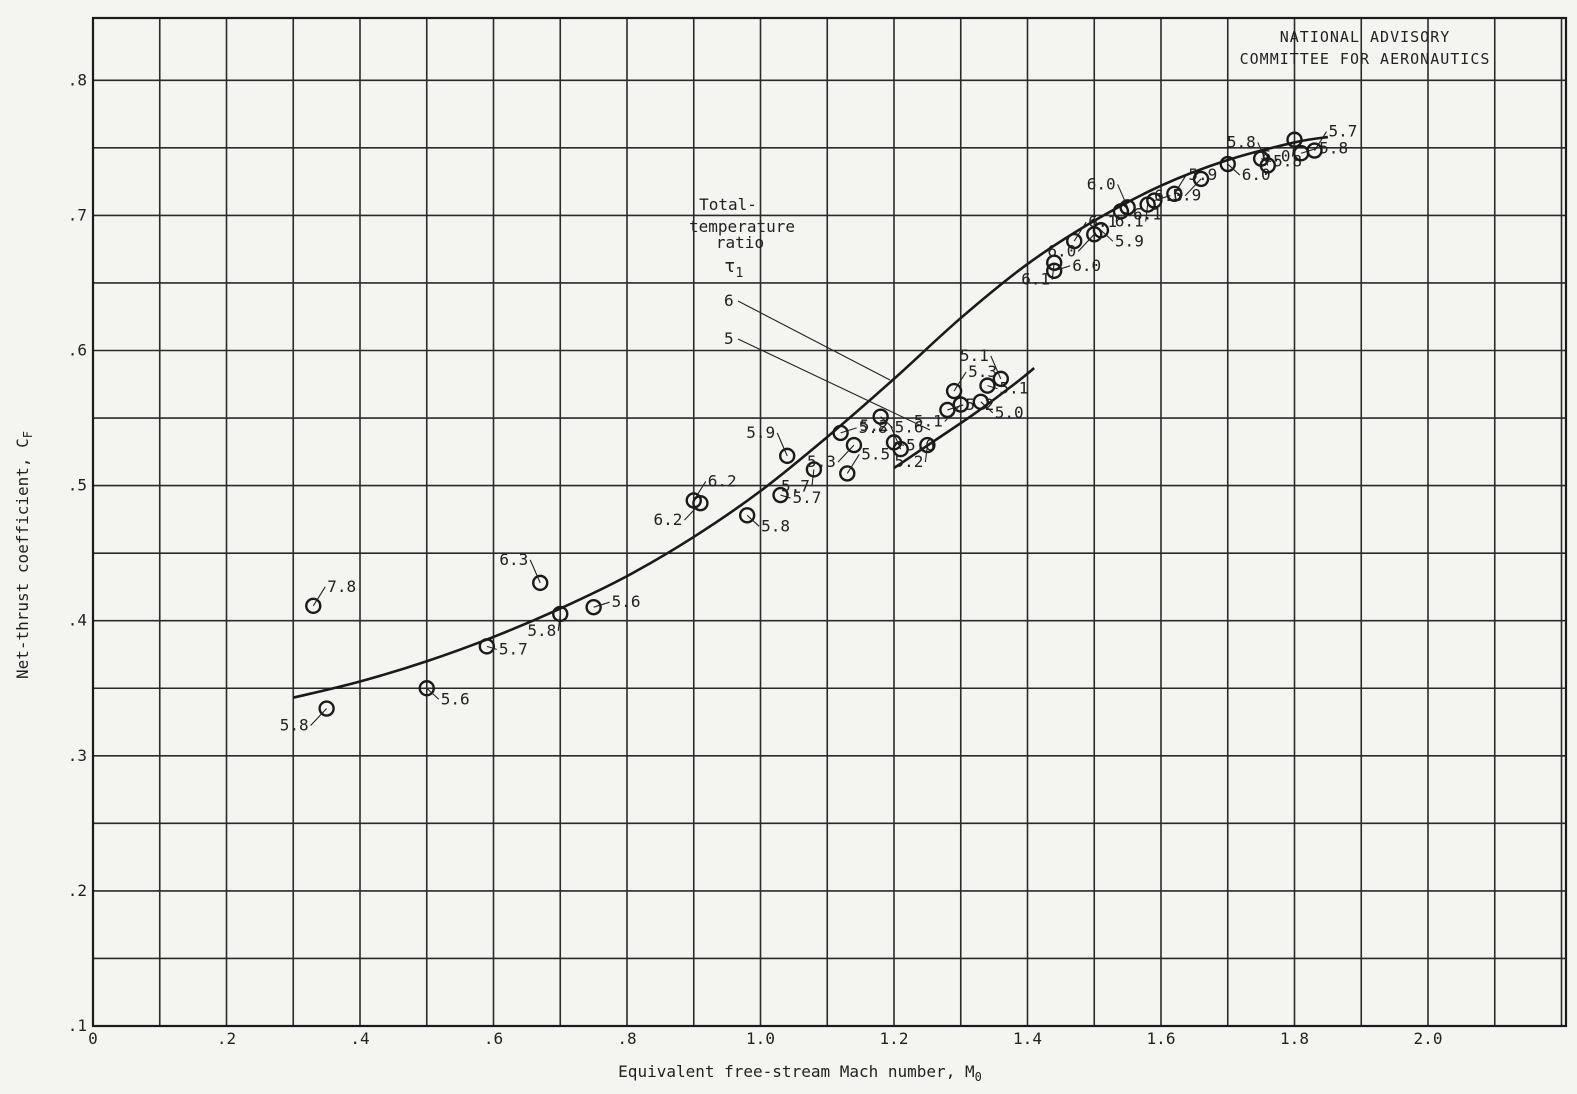 The width and height of the screenshot is (1577, 1094). I want to click on legend-symbol-main: τ, so click(729, 266).